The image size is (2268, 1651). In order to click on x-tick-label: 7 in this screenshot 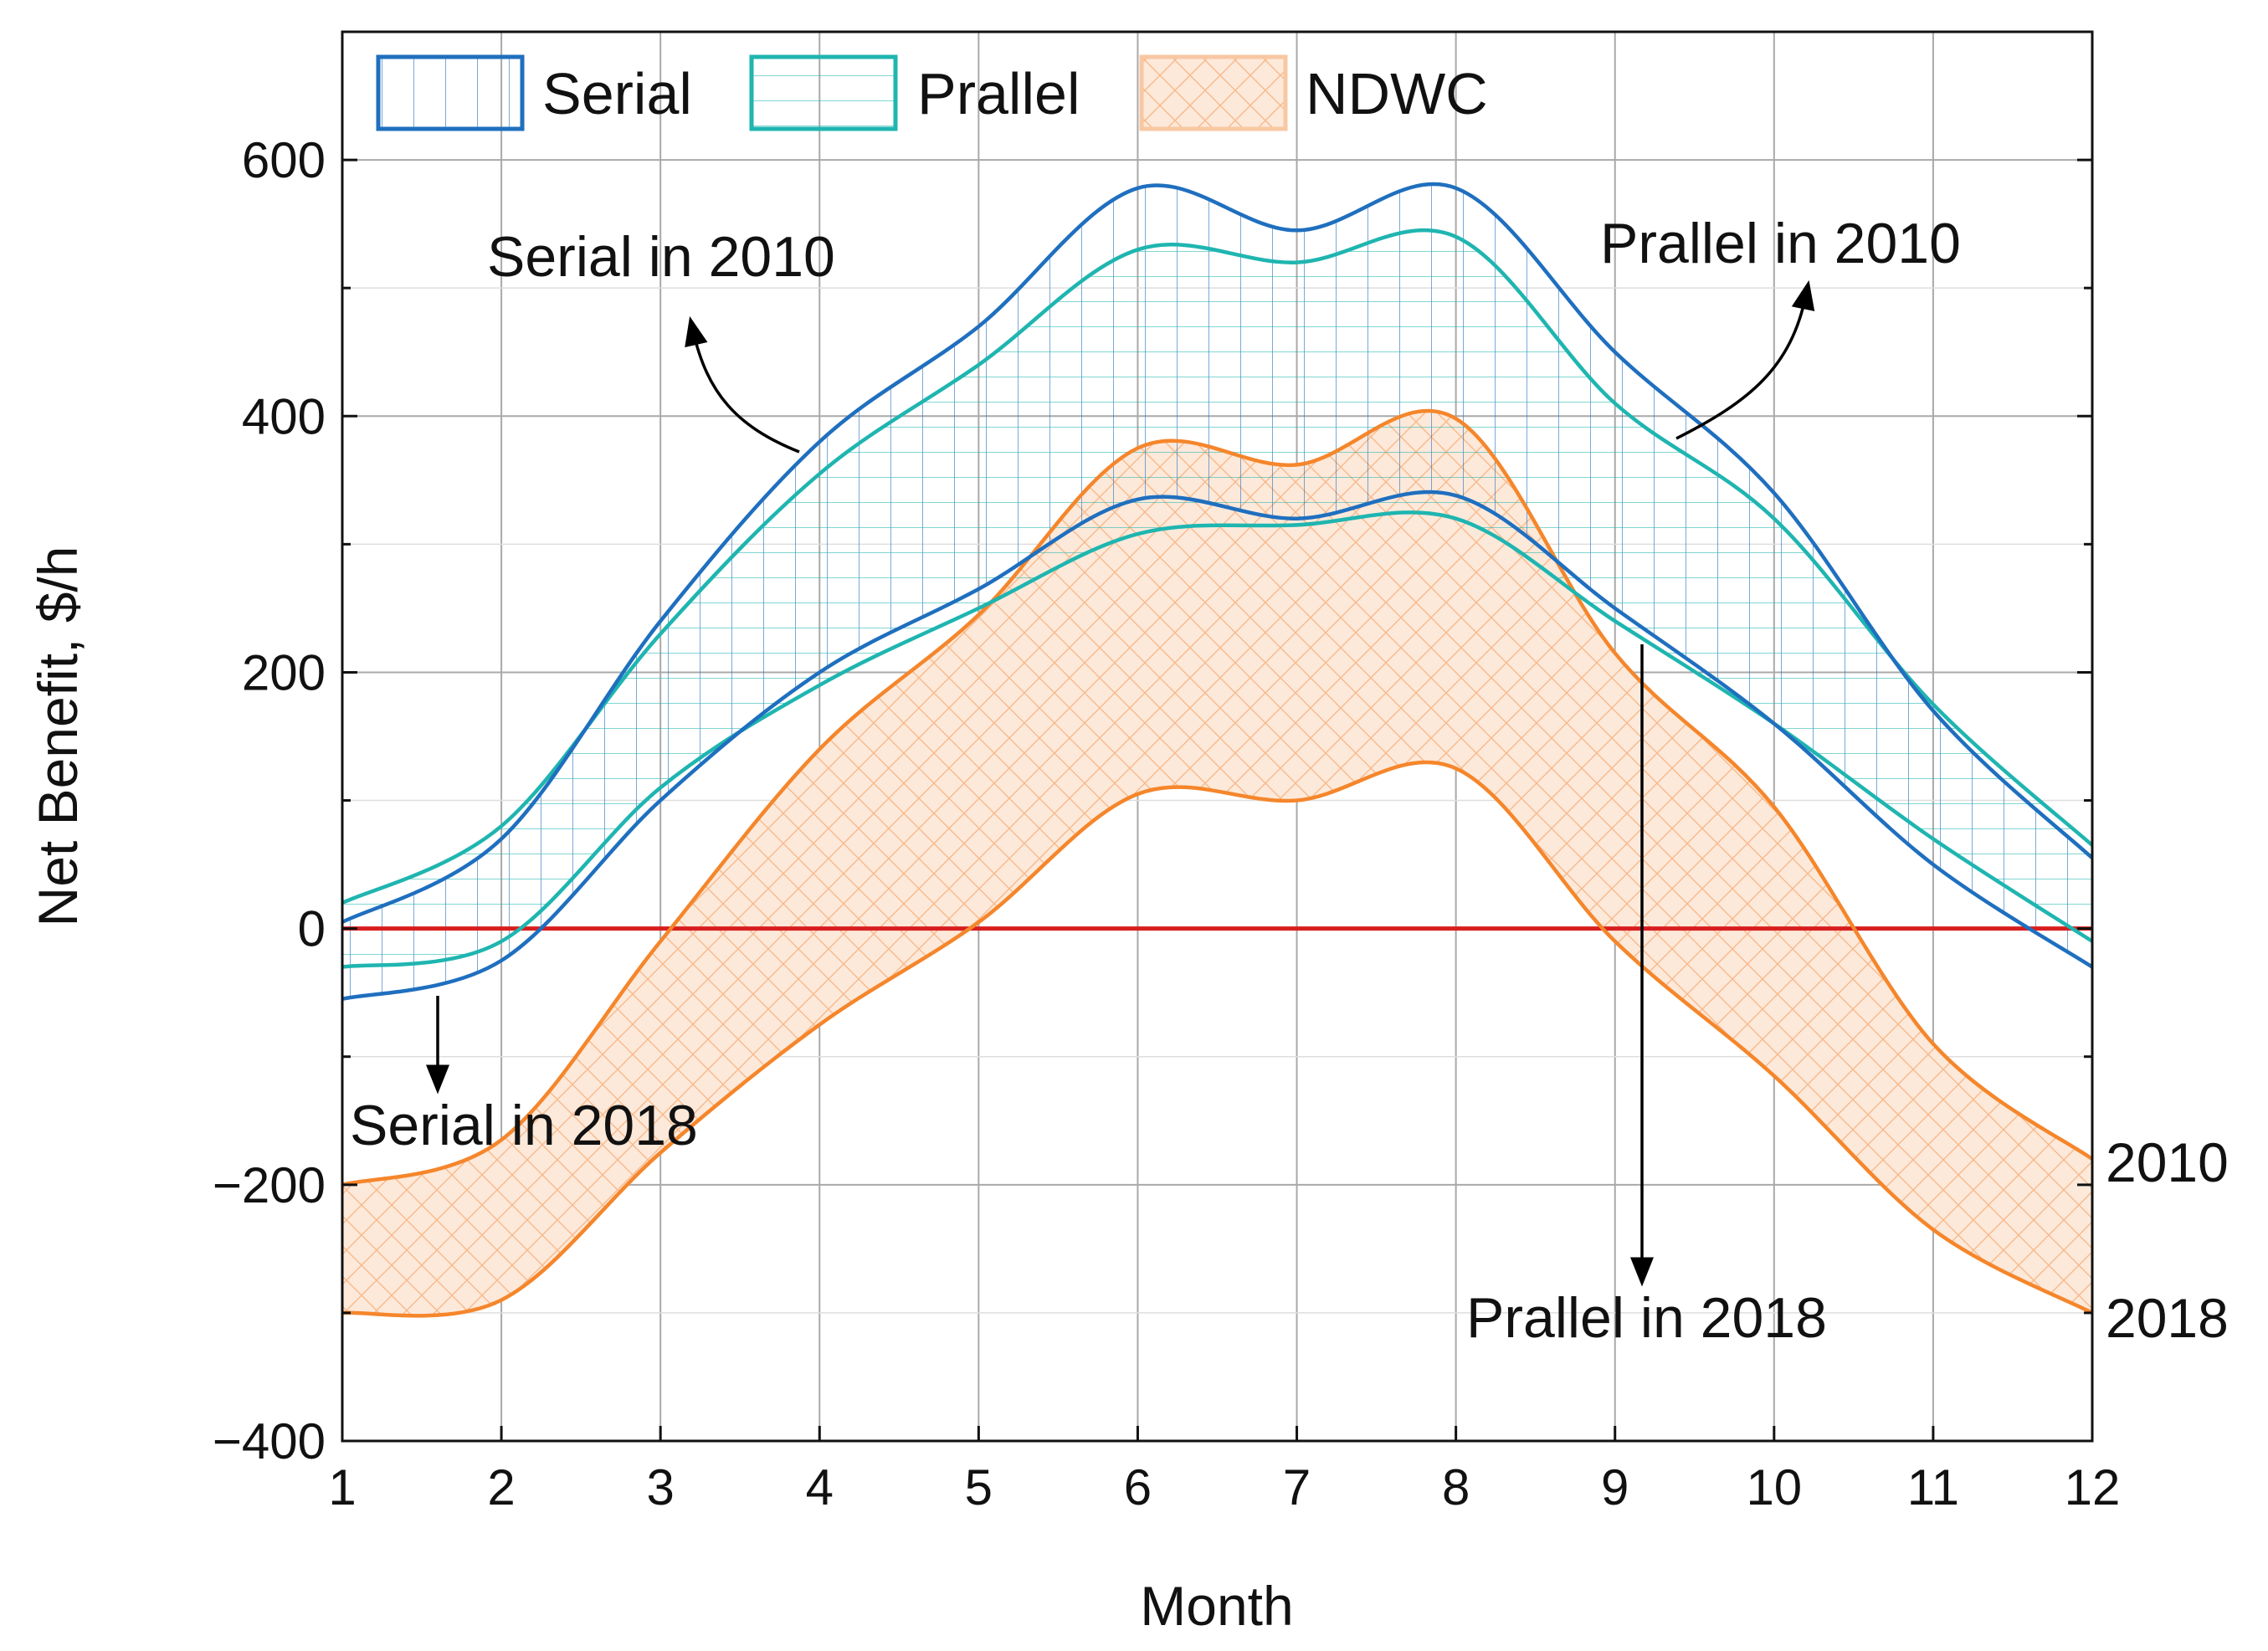, I will do `click(1297, 1487)`.